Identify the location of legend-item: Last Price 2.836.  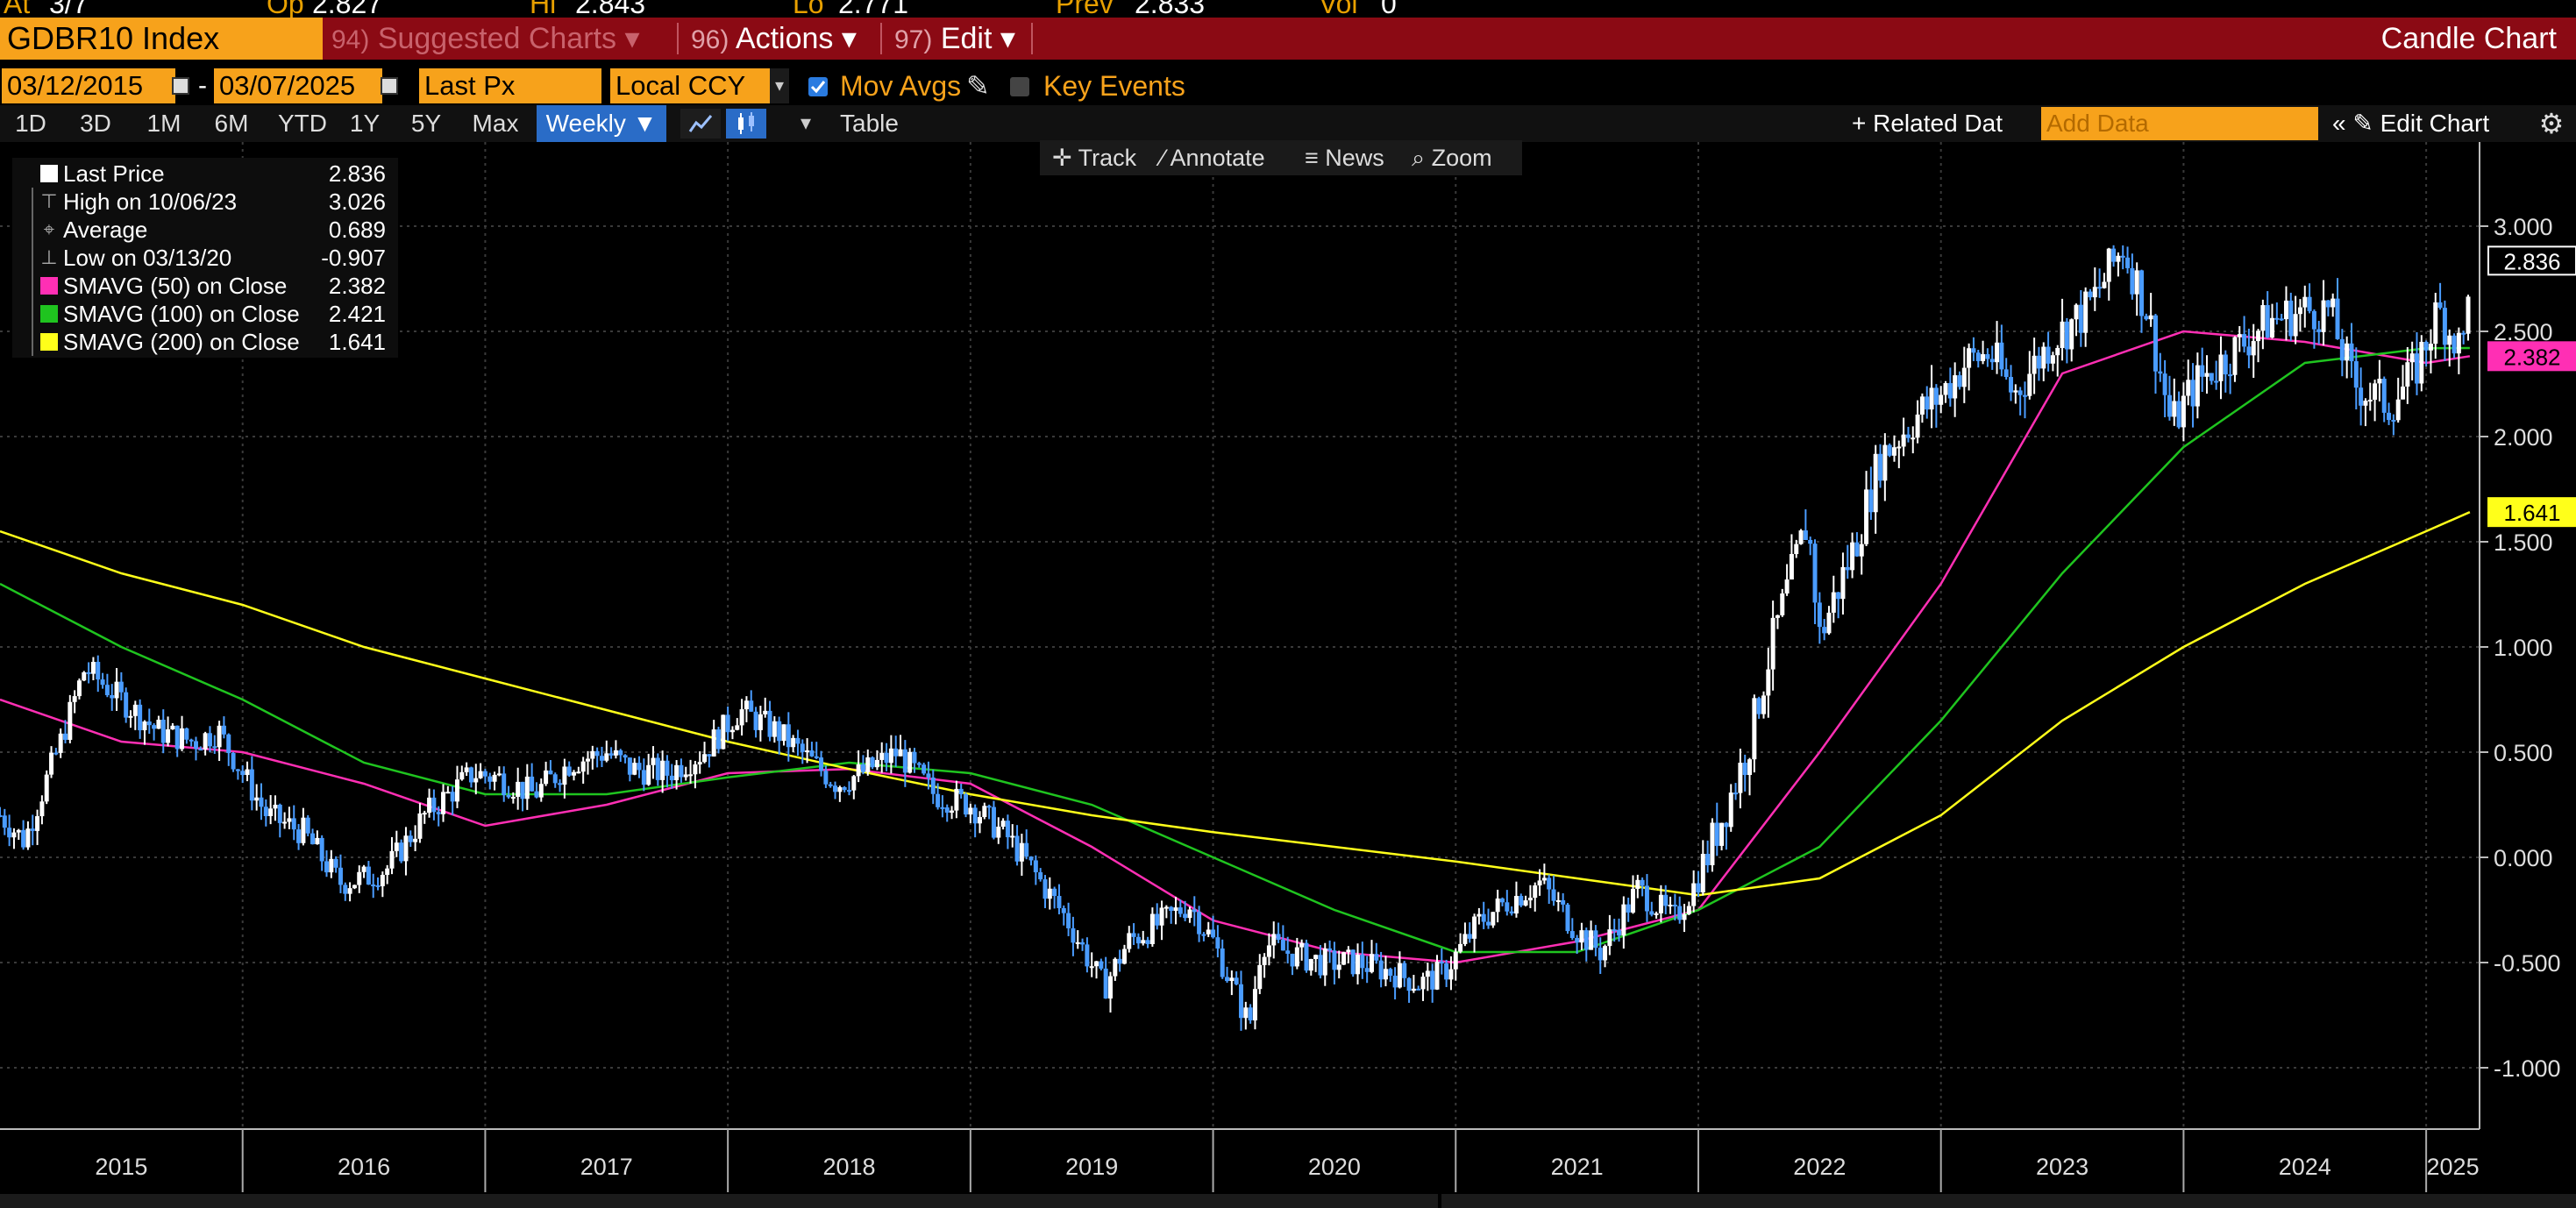
(205, 174).